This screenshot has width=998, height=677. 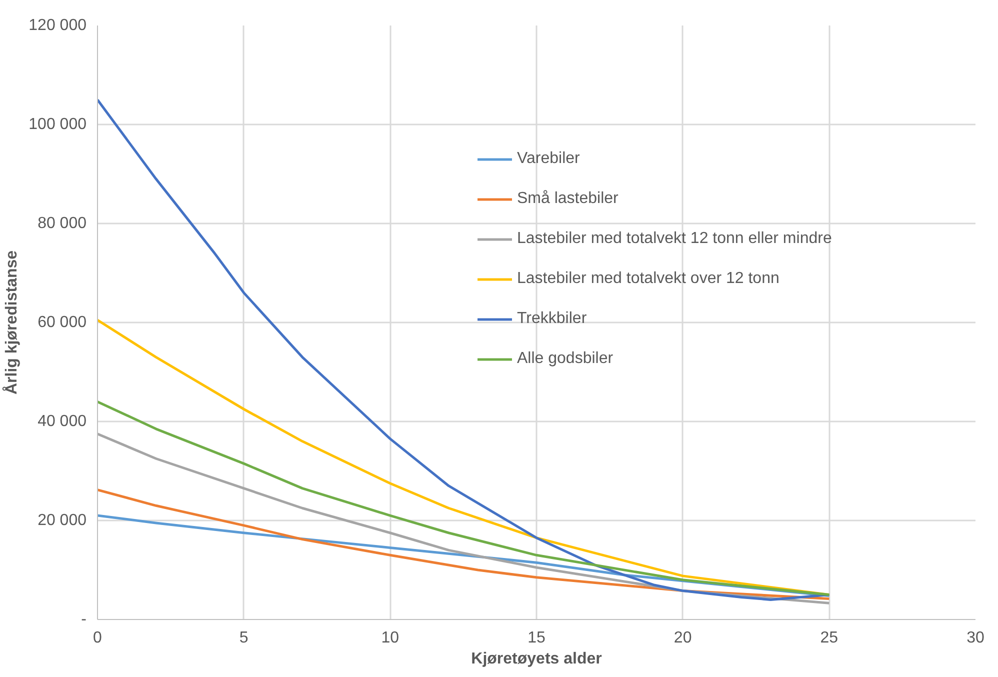 I want to click on x-tick-label: 25, so click(x=829, y=638).